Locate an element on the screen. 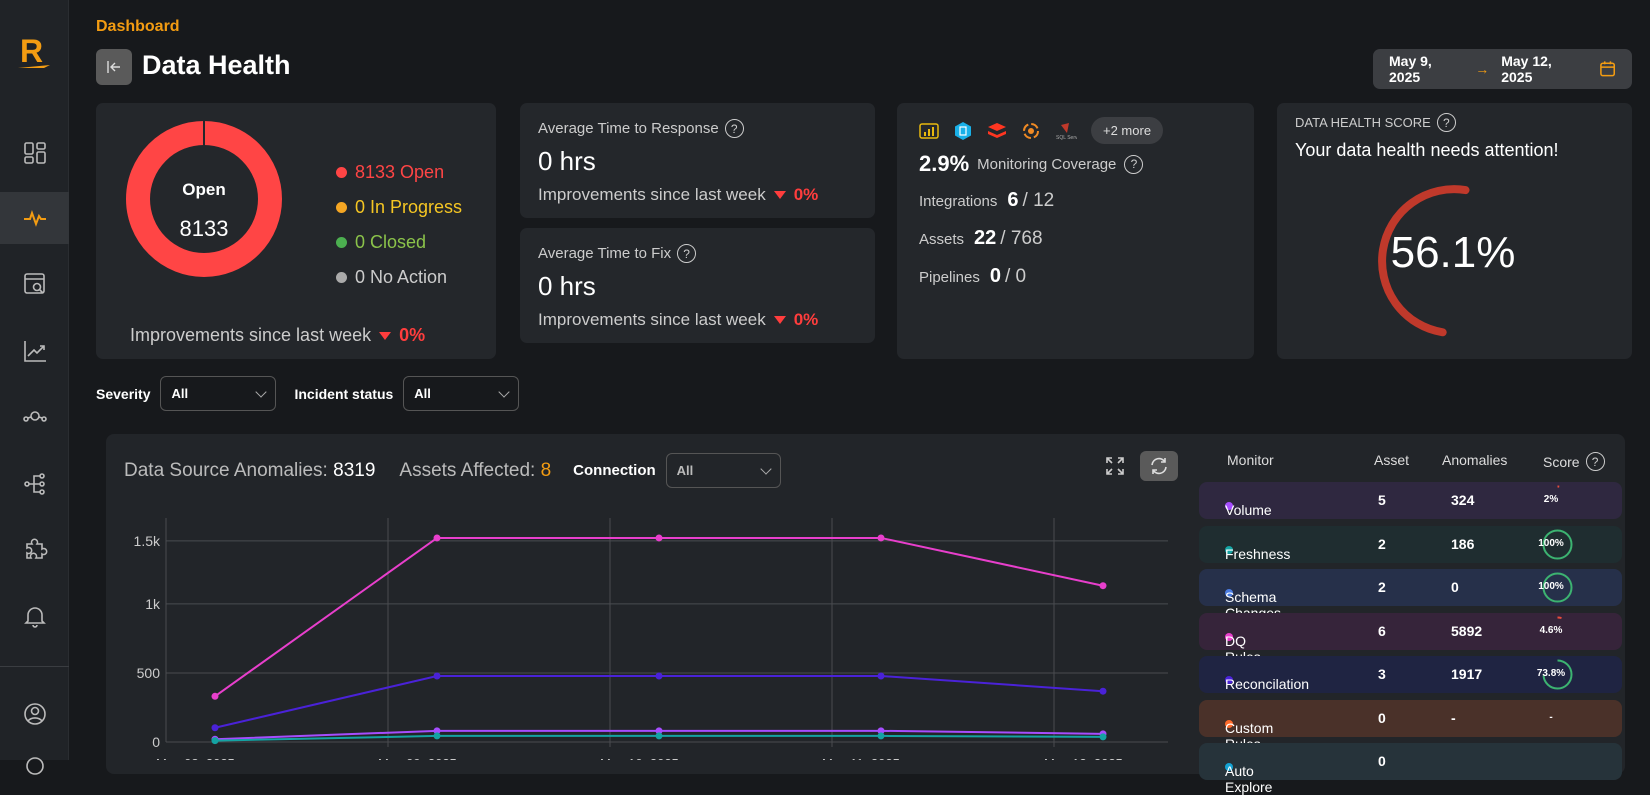 This screenshot has width=1650, height=795. sidebar-item-dashboard is located at coordinates (34, 153).